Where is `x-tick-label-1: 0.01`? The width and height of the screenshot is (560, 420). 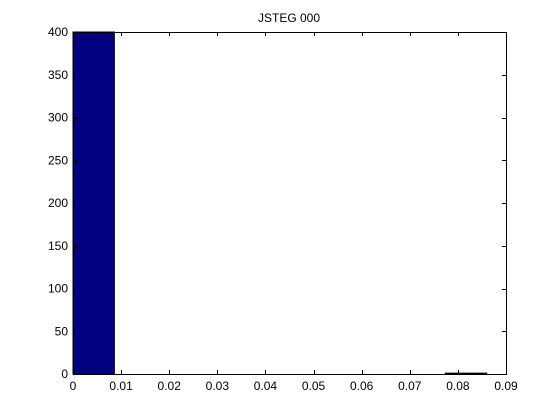
x-tick-label-1: 0.01 is located at coordinates (121, 386).